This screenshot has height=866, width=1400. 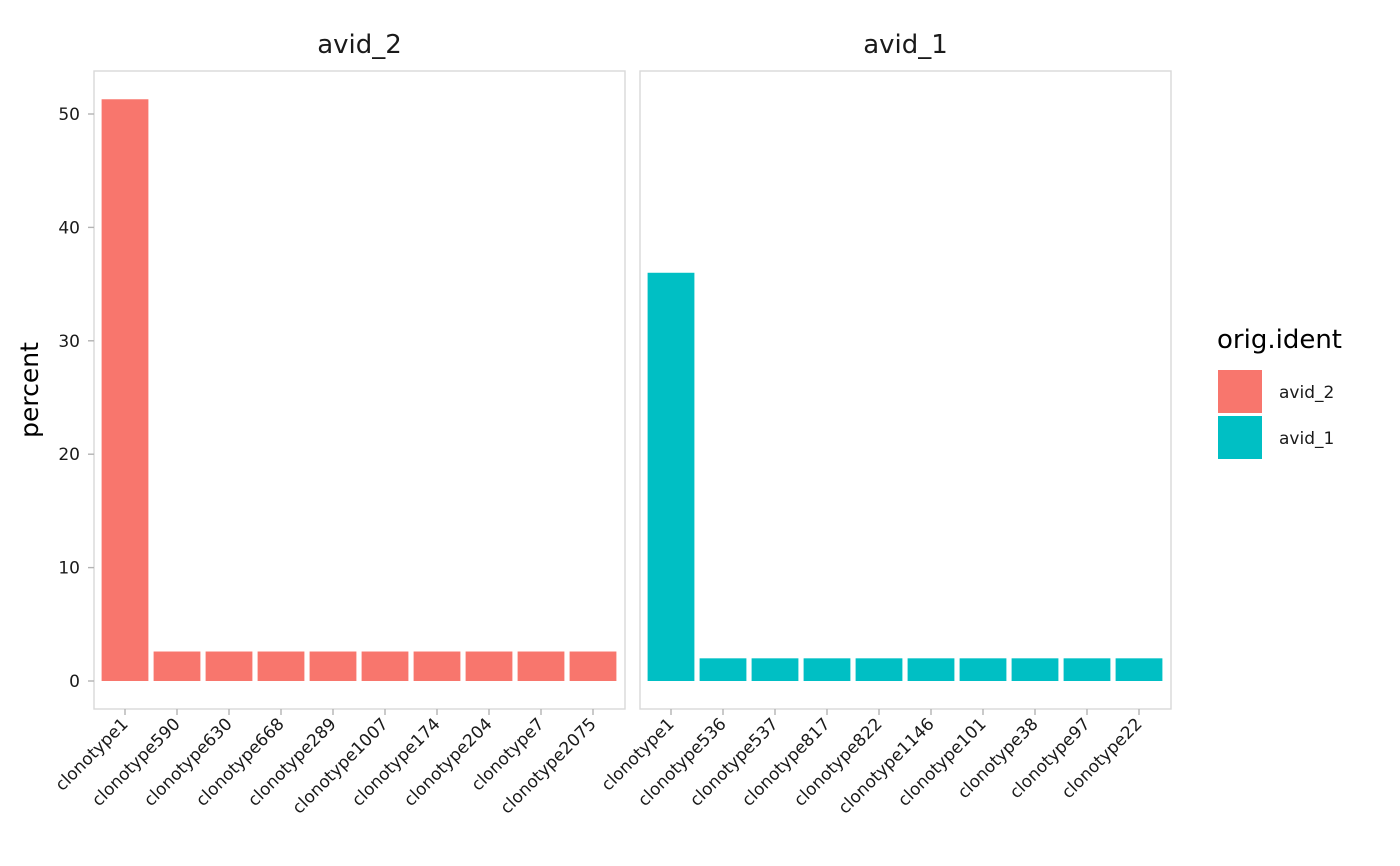 What do you see at coordinates (69, 342) in the screenshot?
I see `y-tick-label: 30` at bounding box center [69, 342].